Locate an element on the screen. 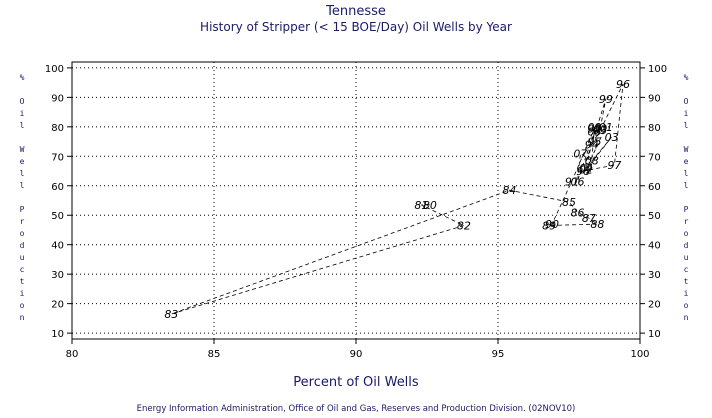 Image resolution: width=712 pixels, height=418 pixels. y-tick-label-right: 30 is located at coordinates (654, 275).